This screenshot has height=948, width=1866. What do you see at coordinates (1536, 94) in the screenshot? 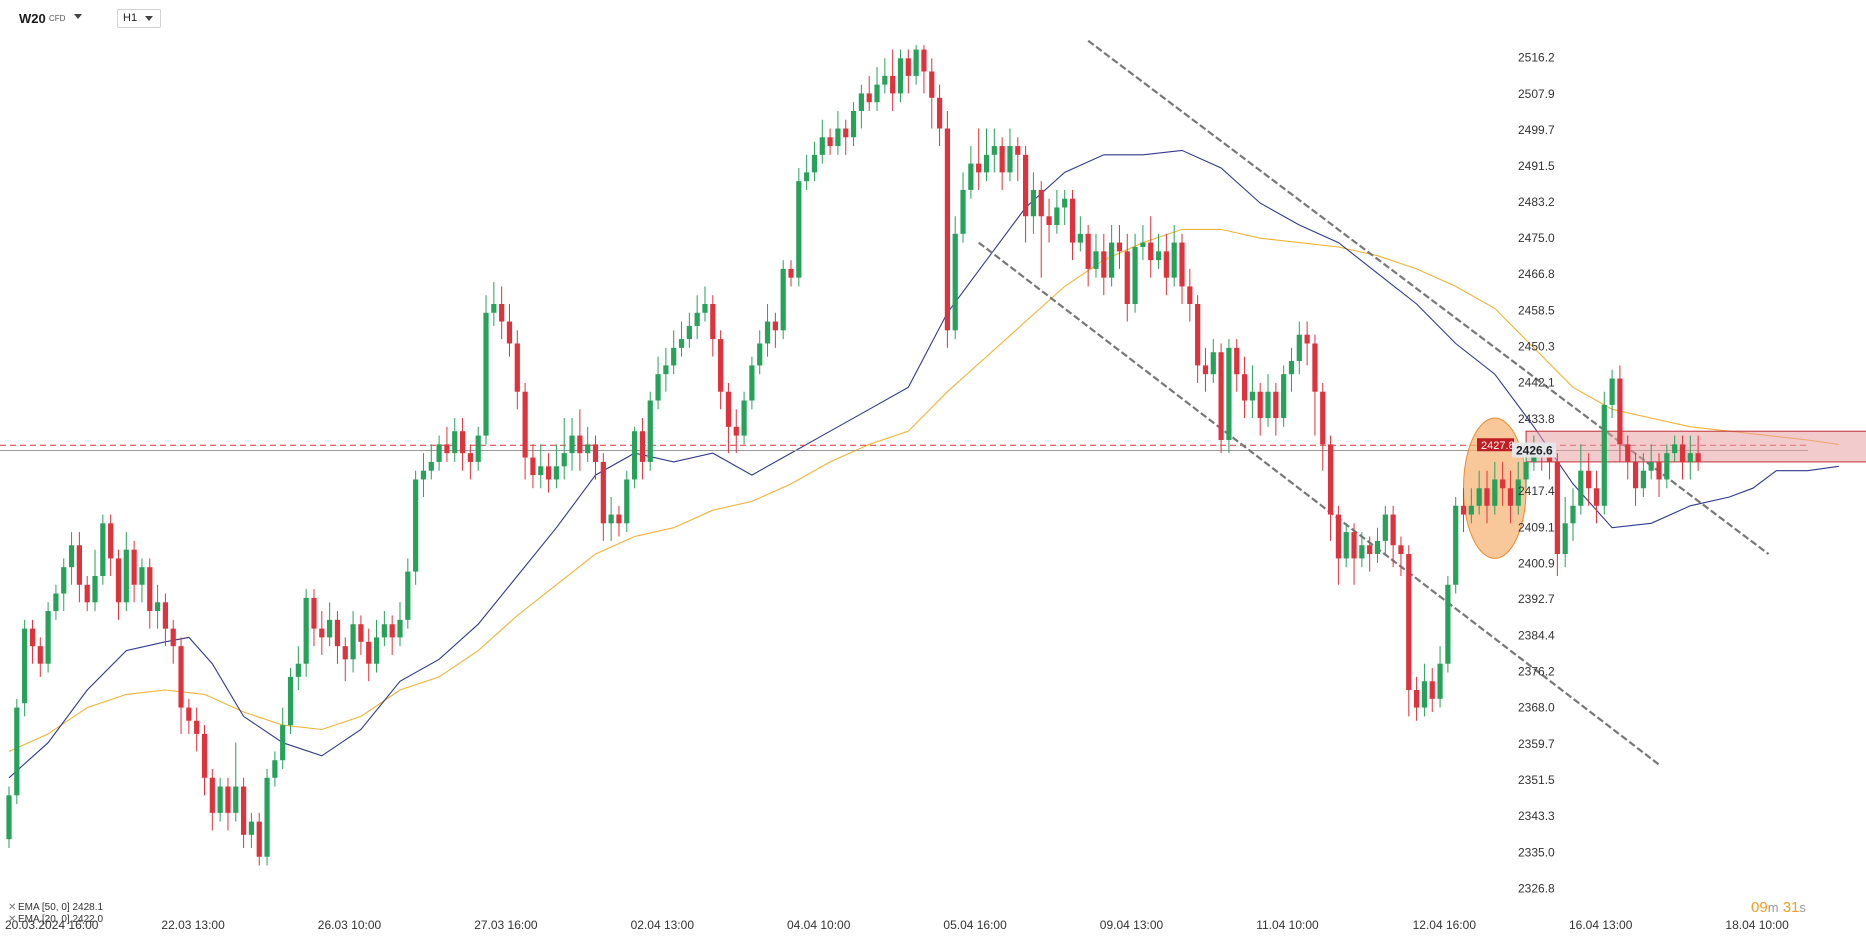
I see `y-tick-label: 2507.9` at bounding box center [1536, 94].